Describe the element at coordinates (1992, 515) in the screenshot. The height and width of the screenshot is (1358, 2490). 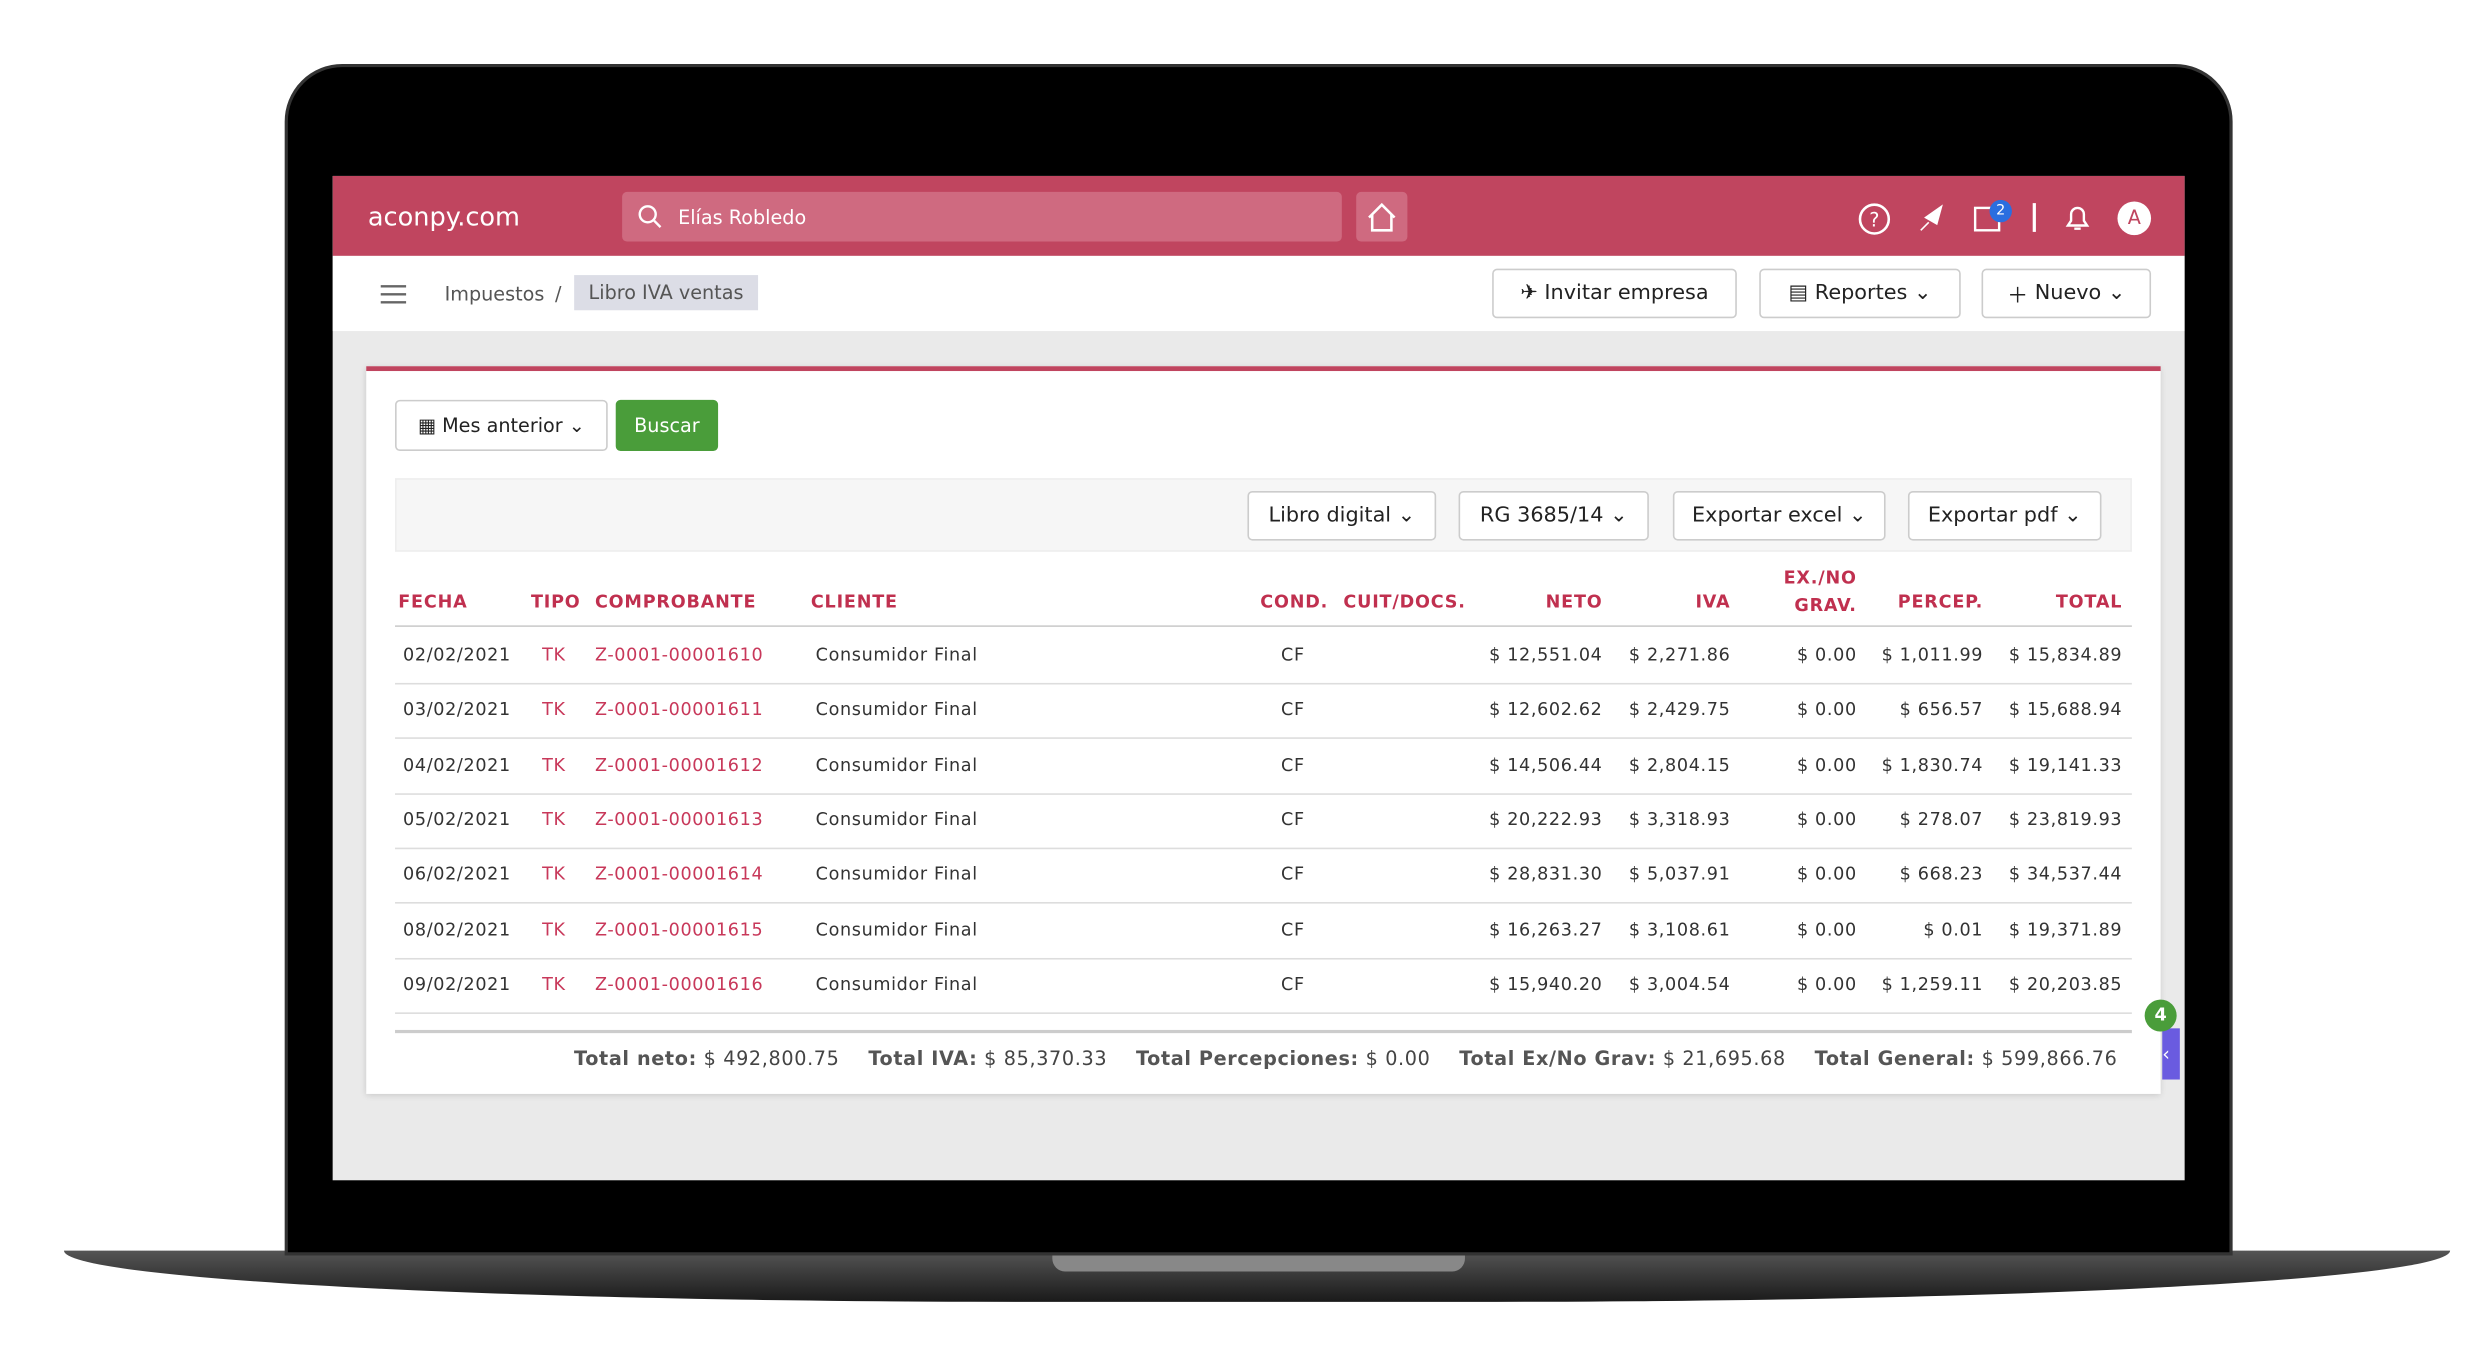
I see `label: Exportar pdf` at that location.